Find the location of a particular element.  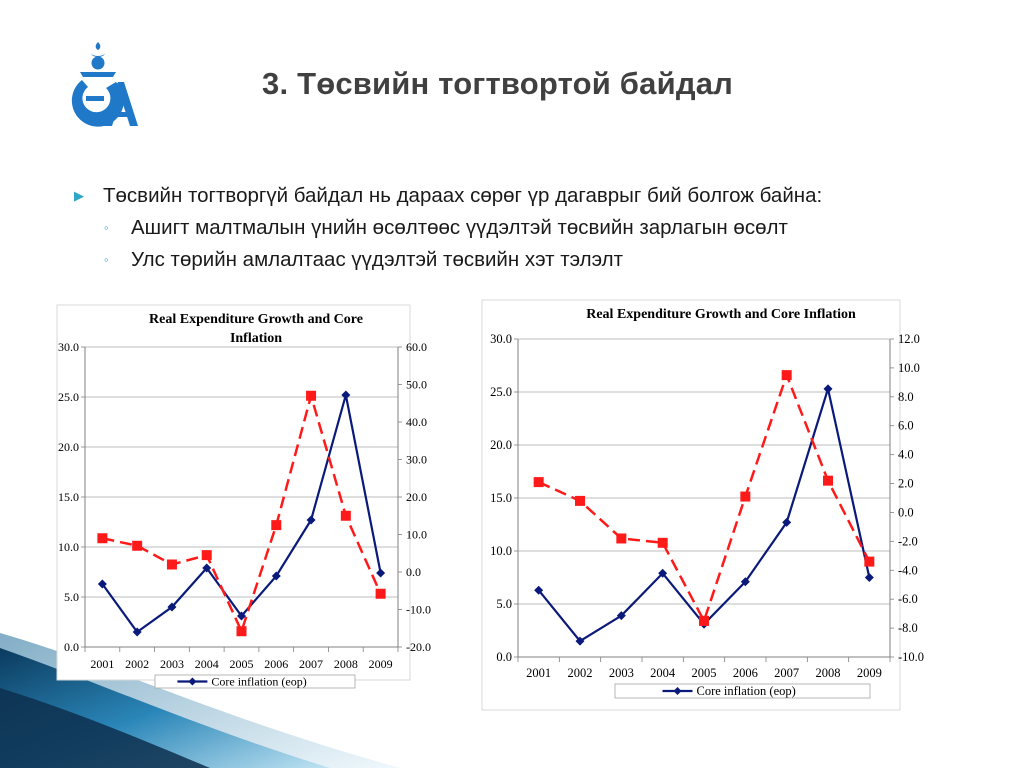

legend-box is located at coordinates (742, 691).